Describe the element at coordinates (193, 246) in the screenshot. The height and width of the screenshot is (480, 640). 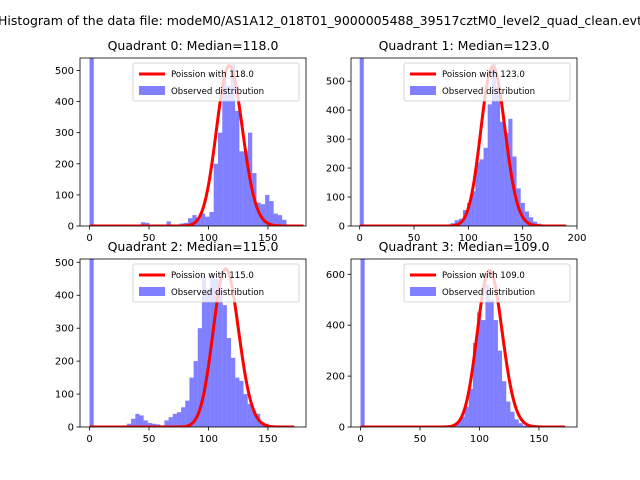
I see `panel-title: Quadrant 2: Median=115.0` at that location.